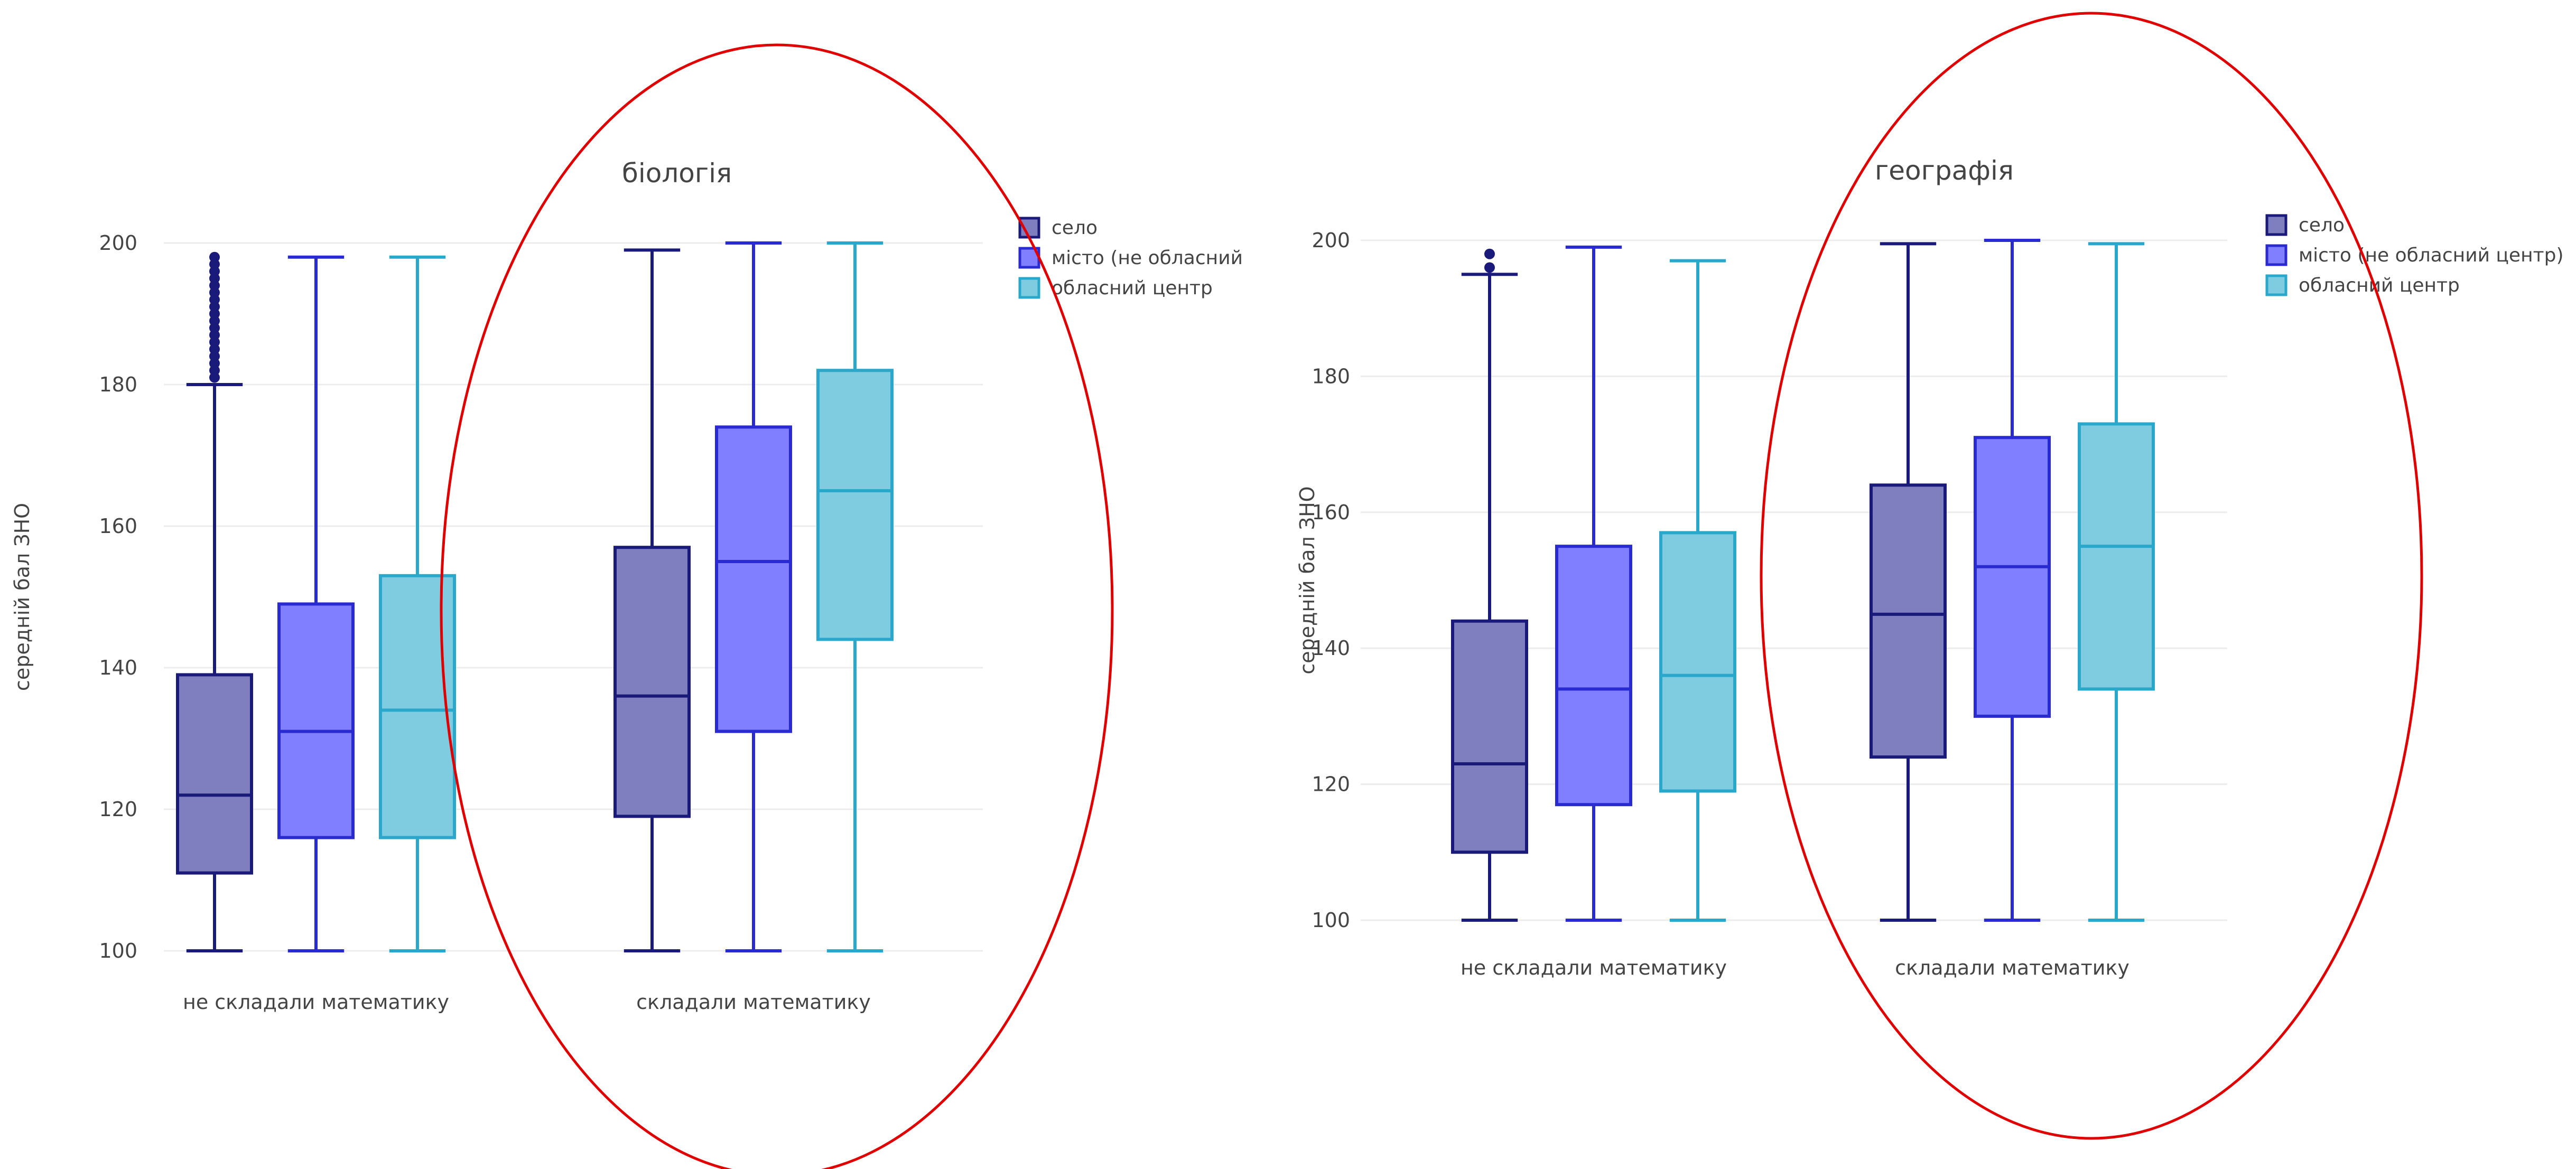 This screenshot has height=1169, width=2576. I want to click on legend-label: місто (не обласний, so click(1147, 258).